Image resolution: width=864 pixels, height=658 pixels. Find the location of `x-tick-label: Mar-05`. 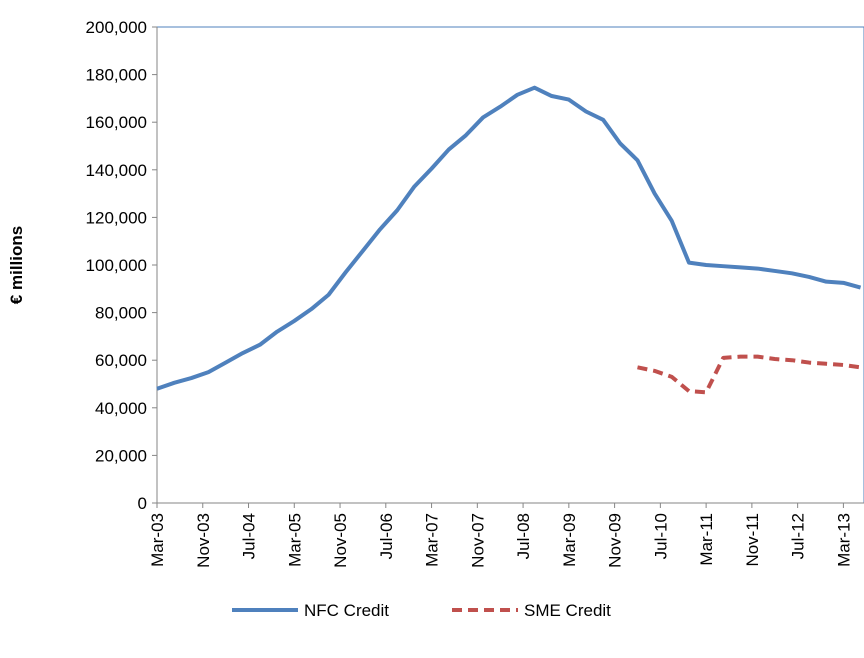

x-tick-label: Mar-05 is located at coordinates (294, 540).